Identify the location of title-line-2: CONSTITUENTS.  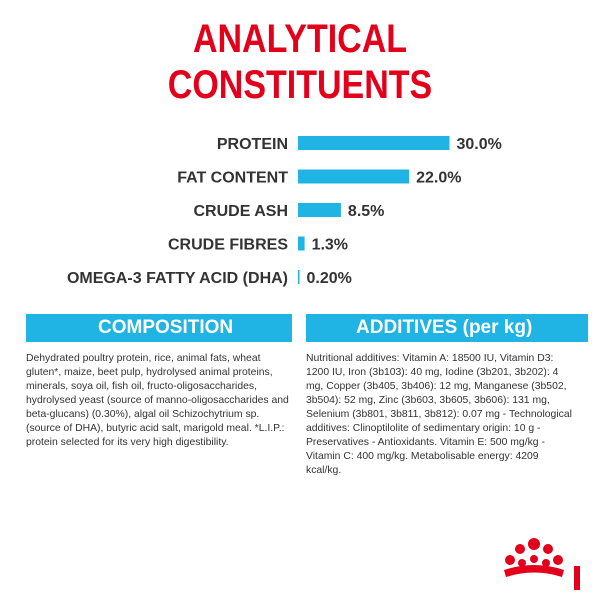
(300, 85).